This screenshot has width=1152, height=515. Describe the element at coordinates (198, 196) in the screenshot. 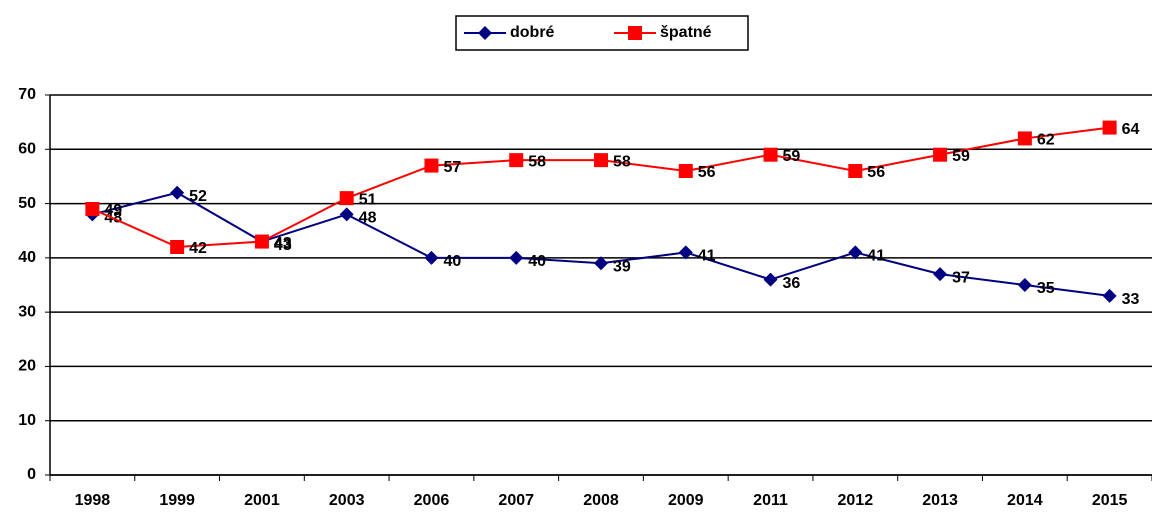

I see `data-label: 52` at that location.